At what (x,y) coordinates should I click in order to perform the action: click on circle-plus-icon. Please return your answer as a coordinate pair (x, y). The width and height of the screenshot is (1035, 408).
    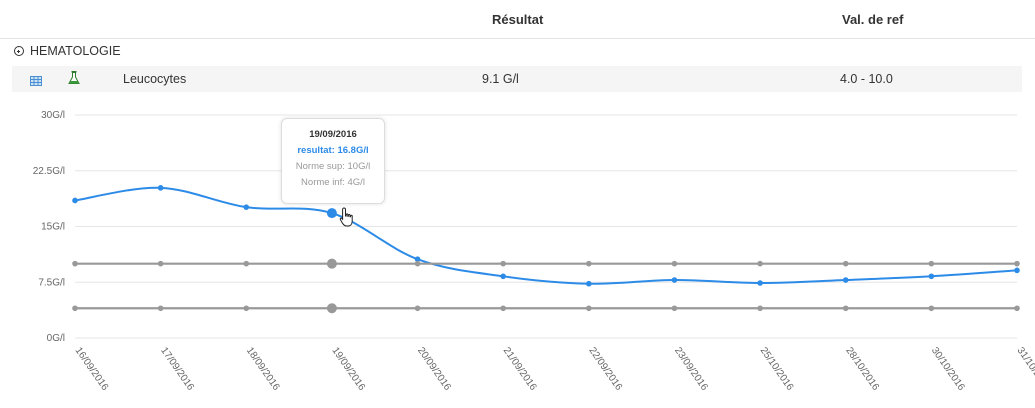
    Looking at the image, I should click on (19, 51).